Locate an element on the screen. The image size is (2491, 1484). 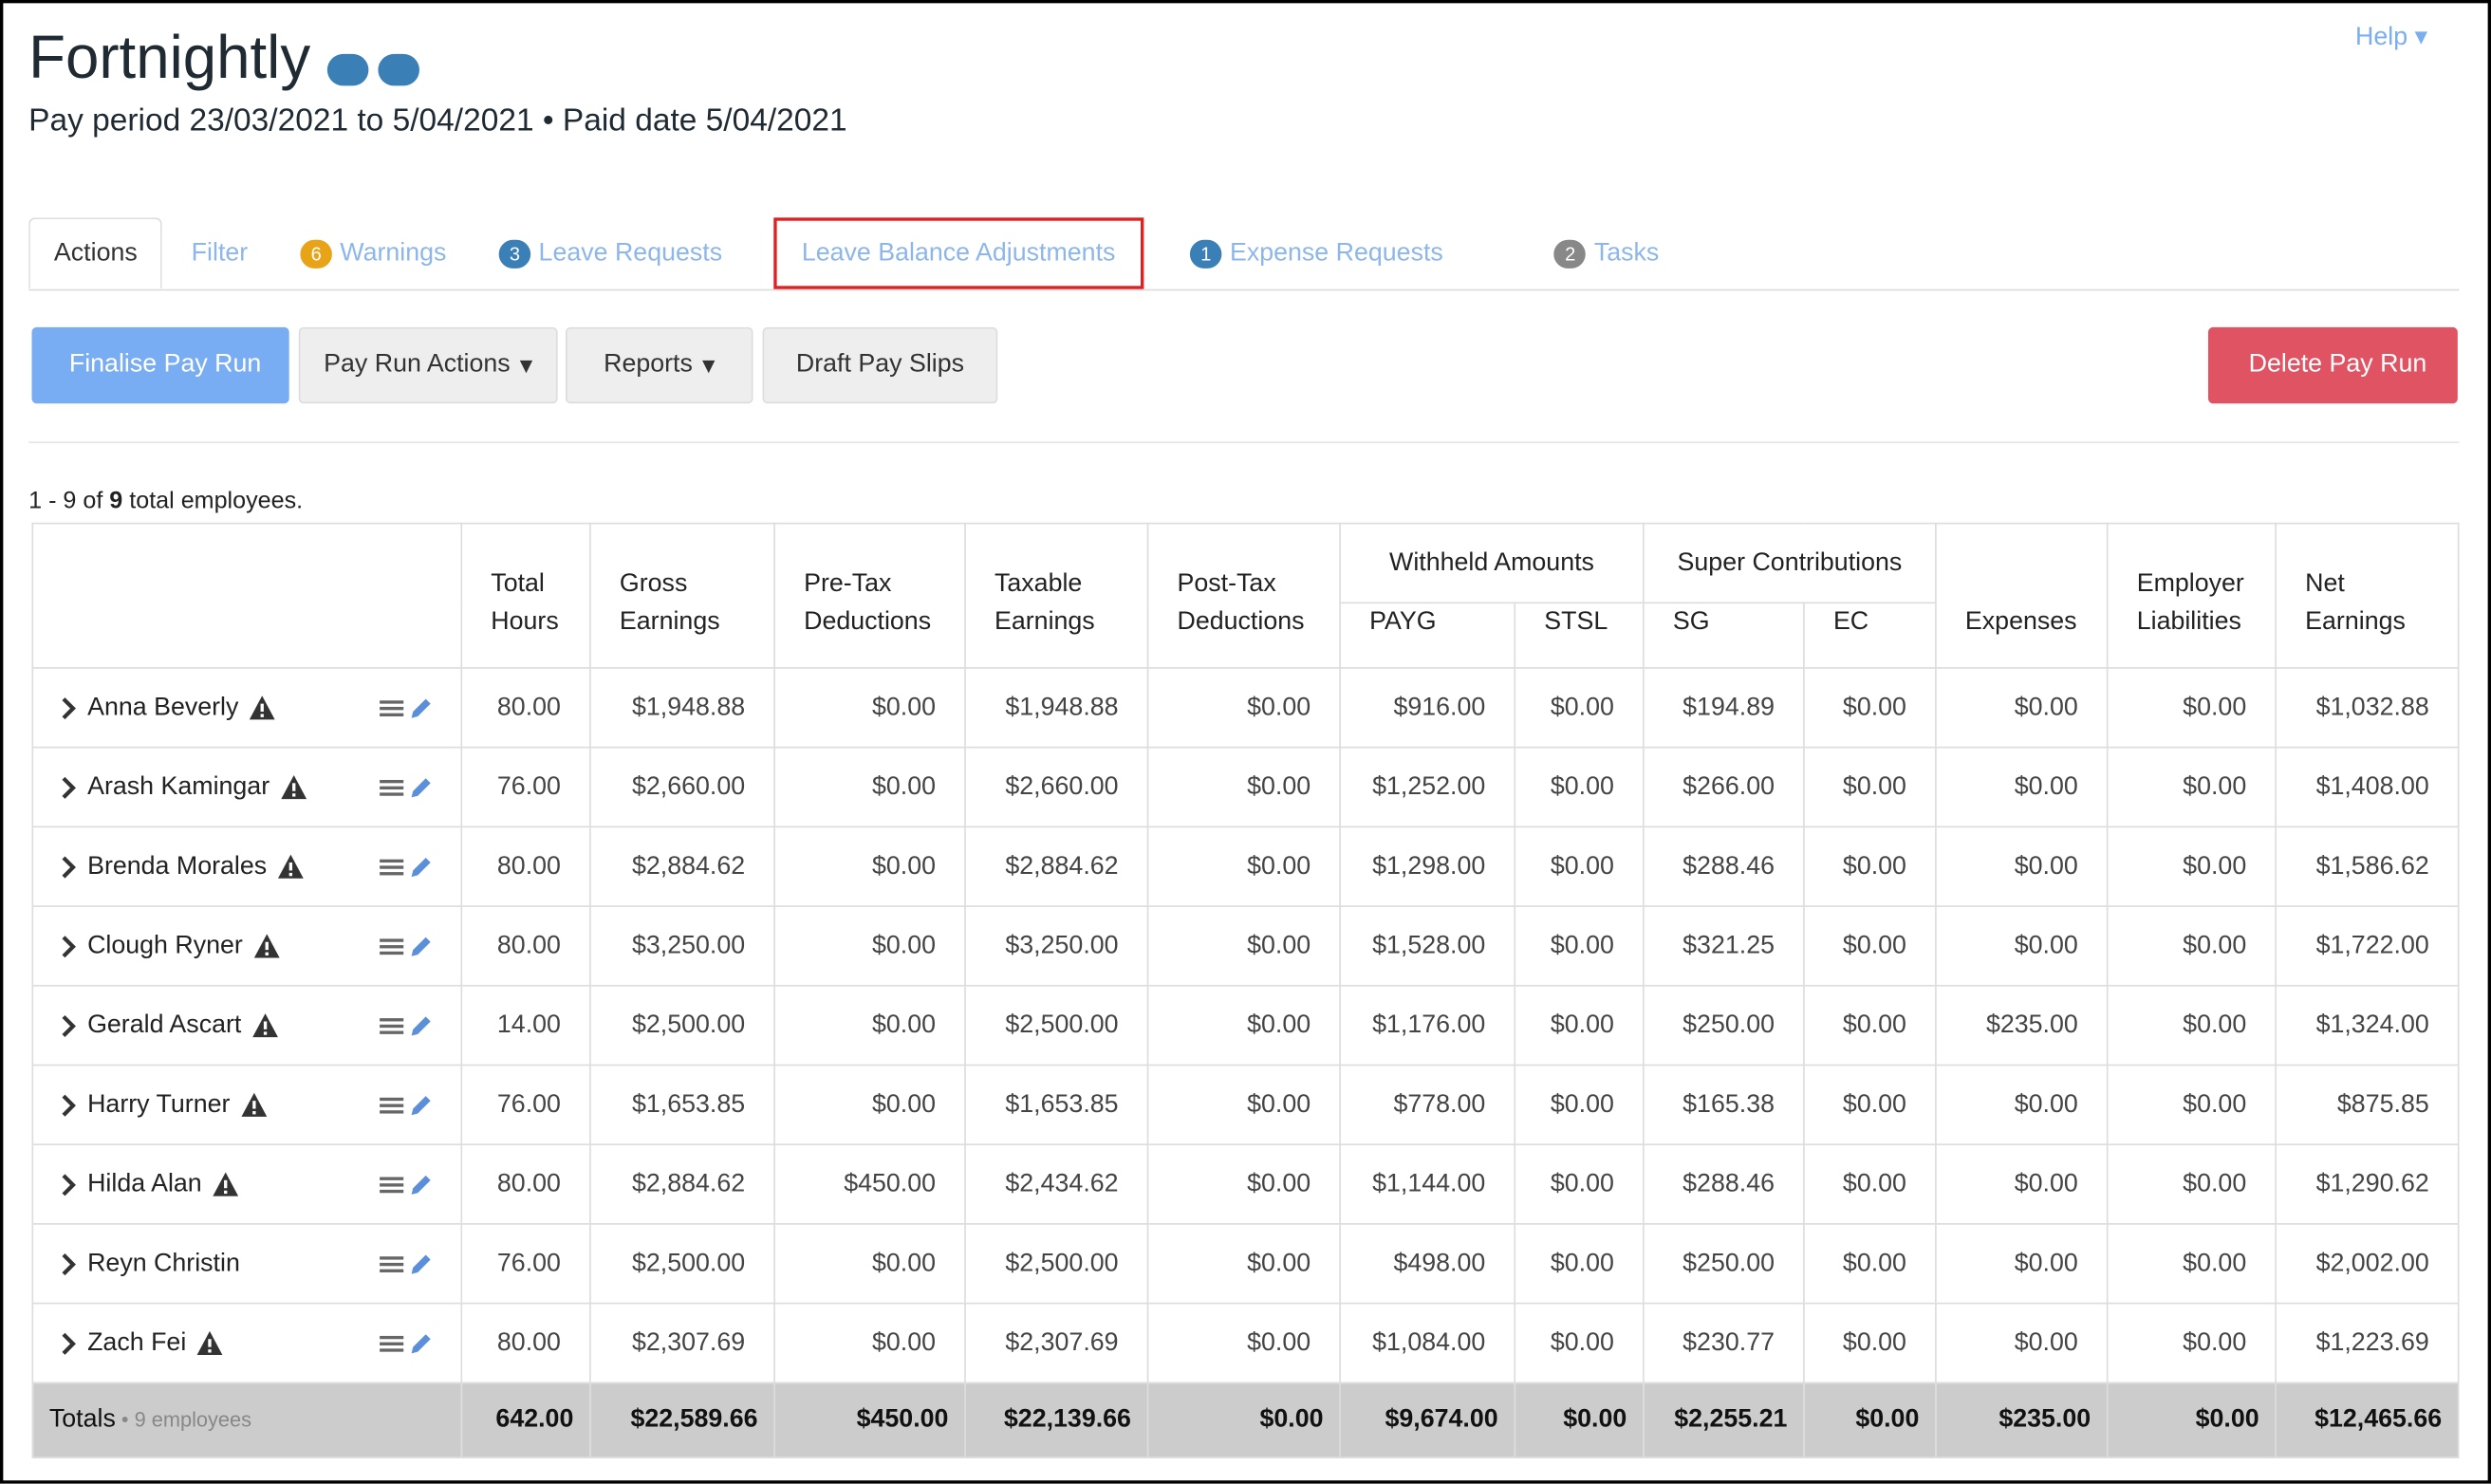
total-cell: $0.00 is located at coordinates (1579, 1420).